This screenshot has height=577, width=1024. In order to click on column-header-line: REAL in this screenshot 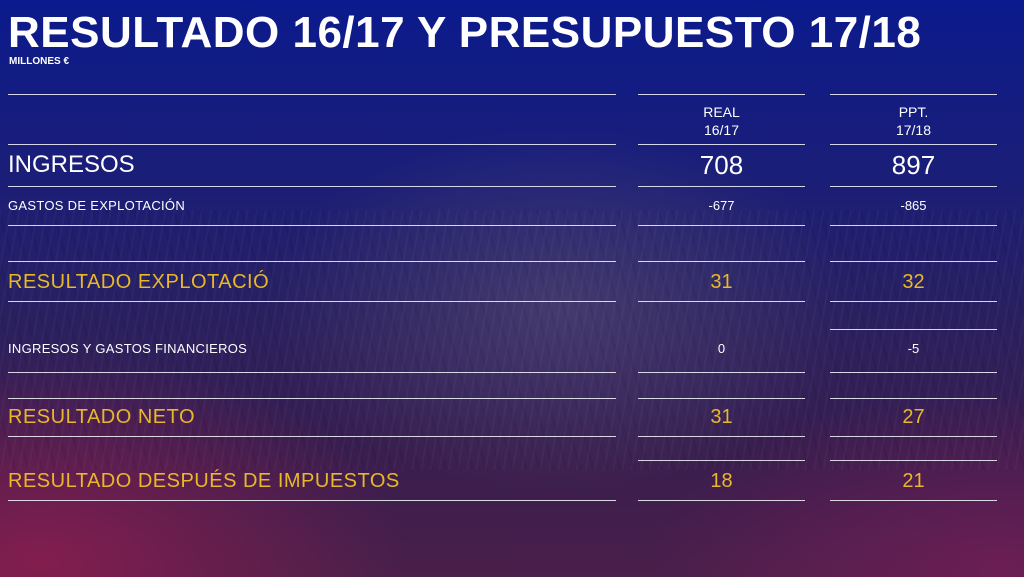, I will do `click(721, 112)`.